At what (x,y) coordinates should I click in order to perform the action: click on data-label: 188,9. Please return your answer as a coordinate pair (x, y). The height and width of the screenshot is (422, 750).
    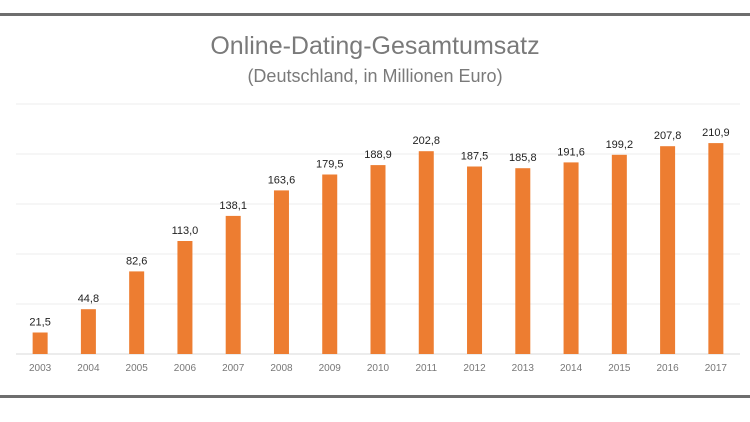
    Looking at the image, I should click on (378, 155).